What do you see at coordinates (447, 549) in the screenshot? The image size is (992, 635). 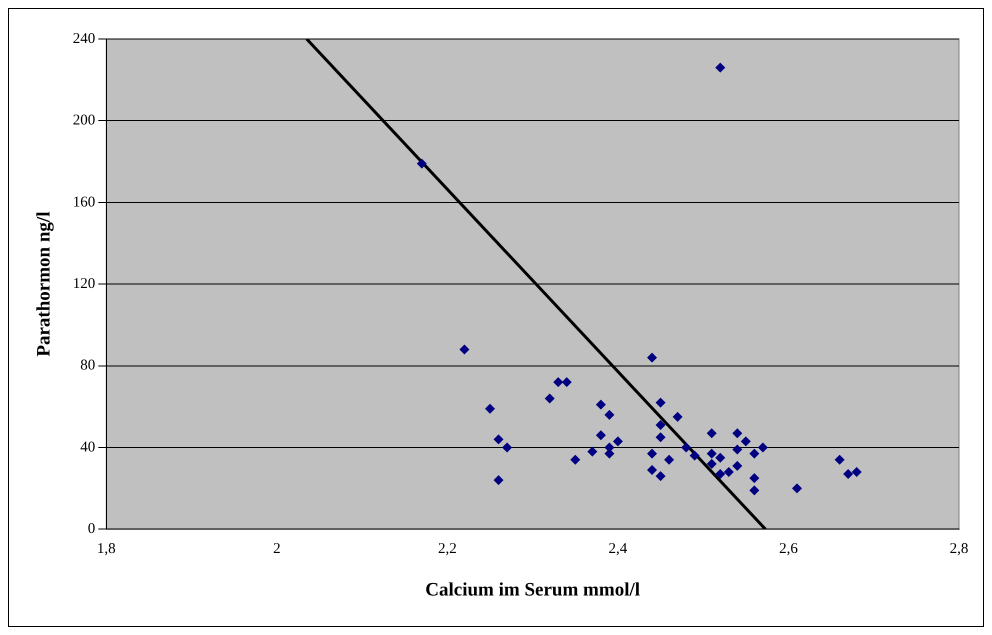 I see `x-tick-label: 2,2` at bounding box center [447, 549].